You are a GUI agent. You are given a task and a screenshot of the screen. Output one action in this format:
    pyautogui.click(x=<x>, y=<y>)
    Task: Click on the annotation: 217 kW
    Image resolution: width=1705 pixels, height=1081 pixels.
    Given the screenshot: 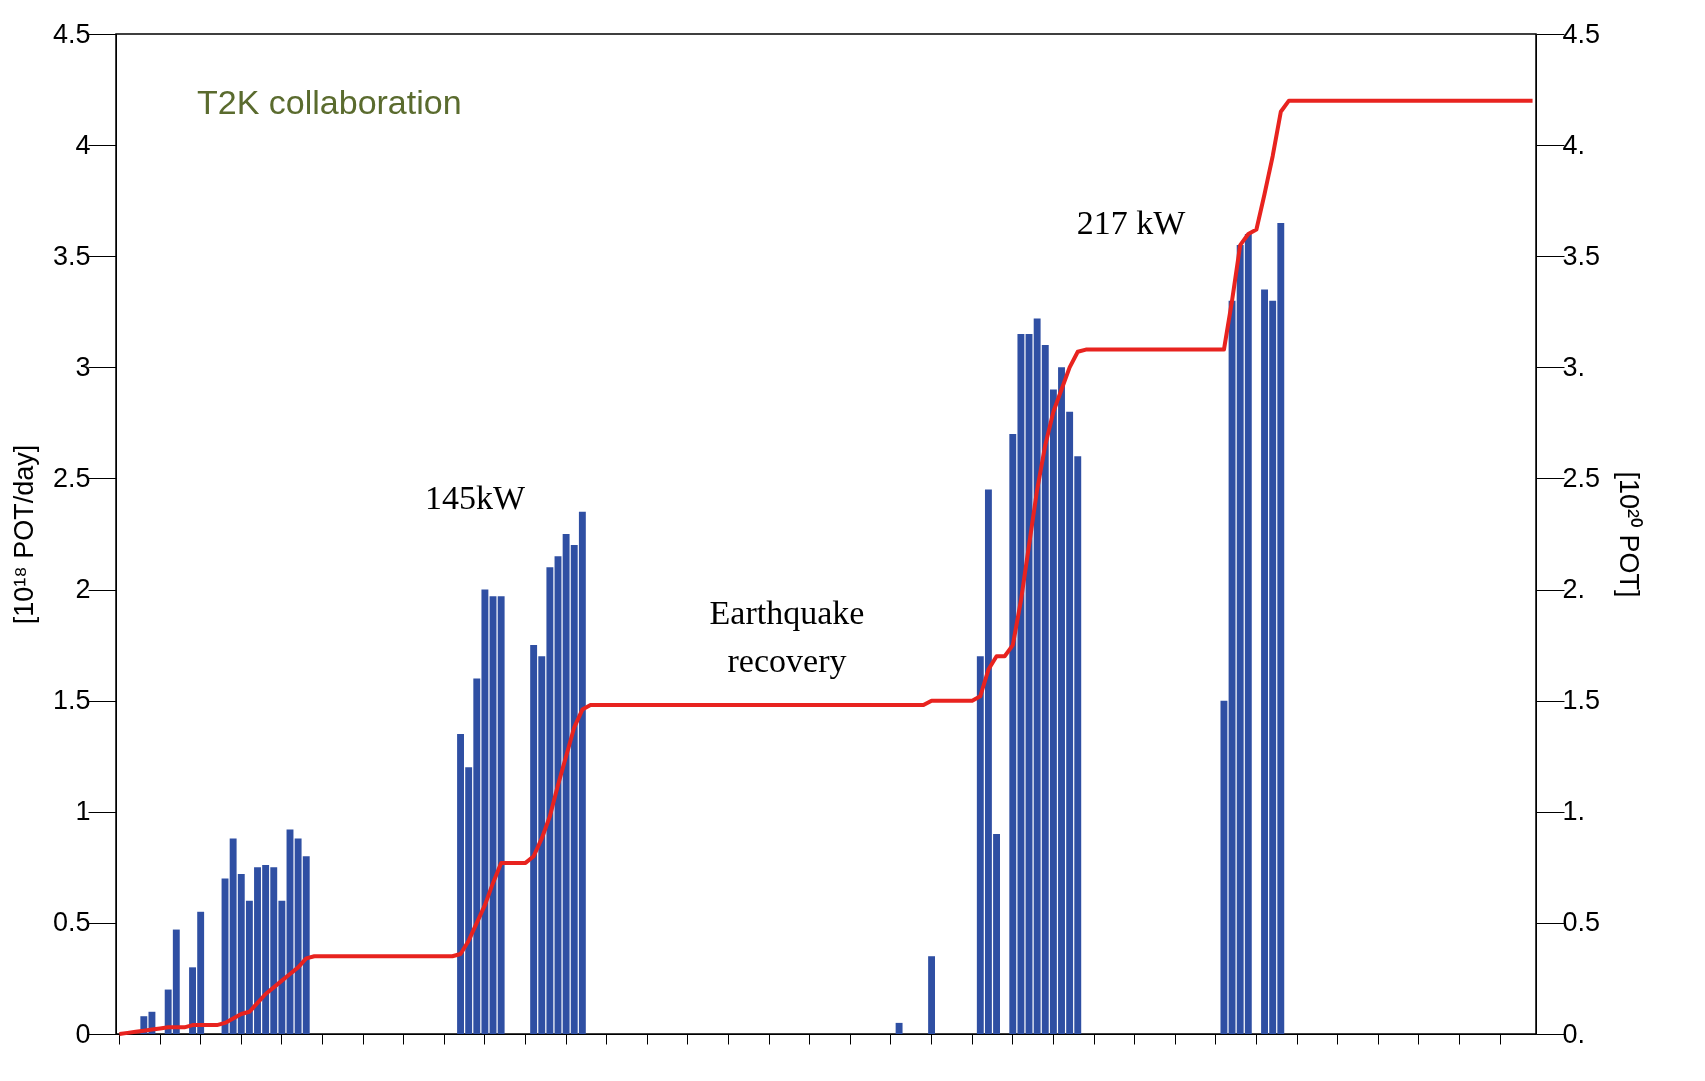 What is the action you would take?
    pyautogui.click(x=1131, y=222)
    